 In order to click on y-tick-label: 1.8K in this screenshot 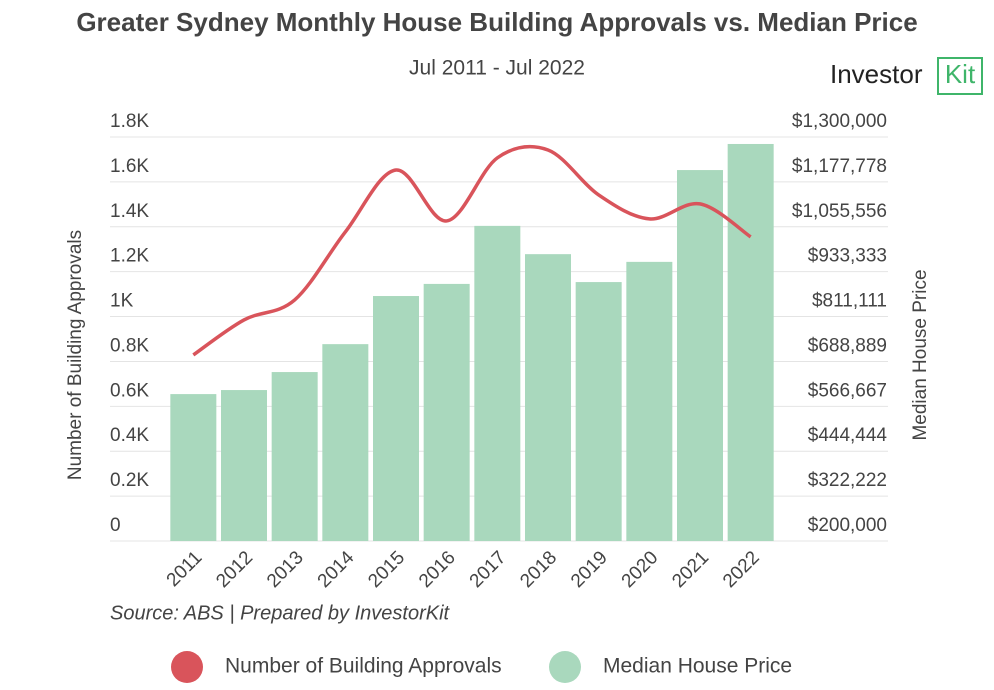, I will do `click(129, 121)`.